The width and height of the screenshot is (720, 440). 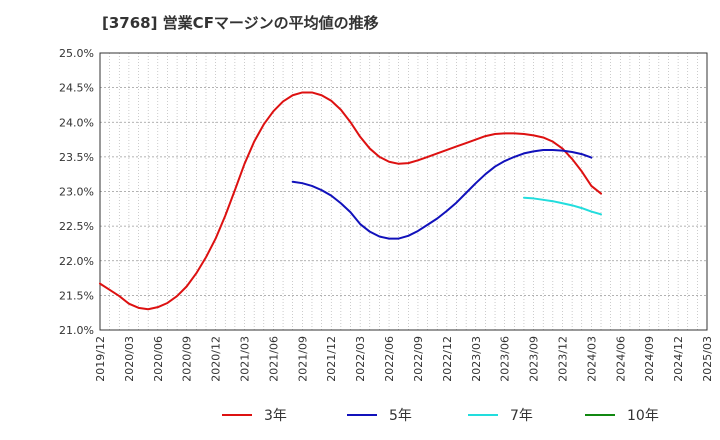 What do you see at coordinates (76, 261) in the screenshot?
I see `y-tick-label: 22.0%` at bounding box center [76, 261].